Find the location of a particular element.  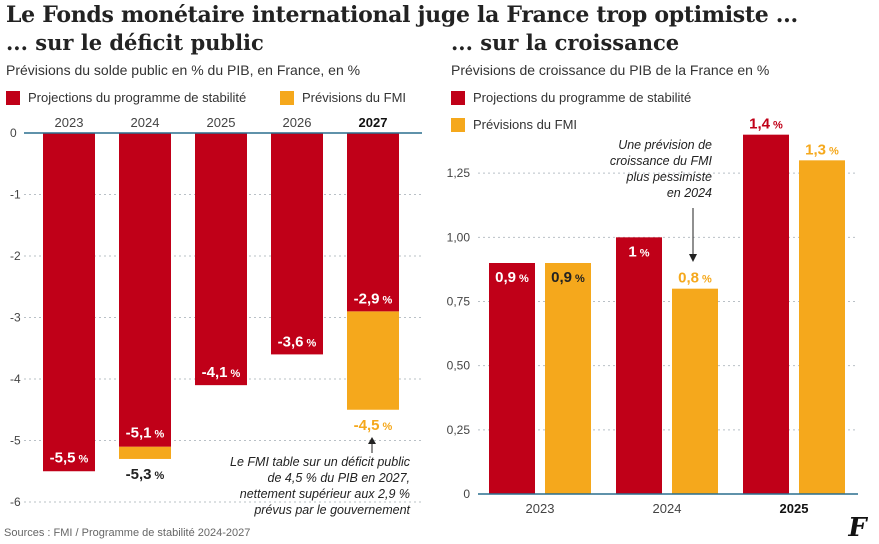

left-heading: ... sur le déficit public is located at coordinates (135, 42).